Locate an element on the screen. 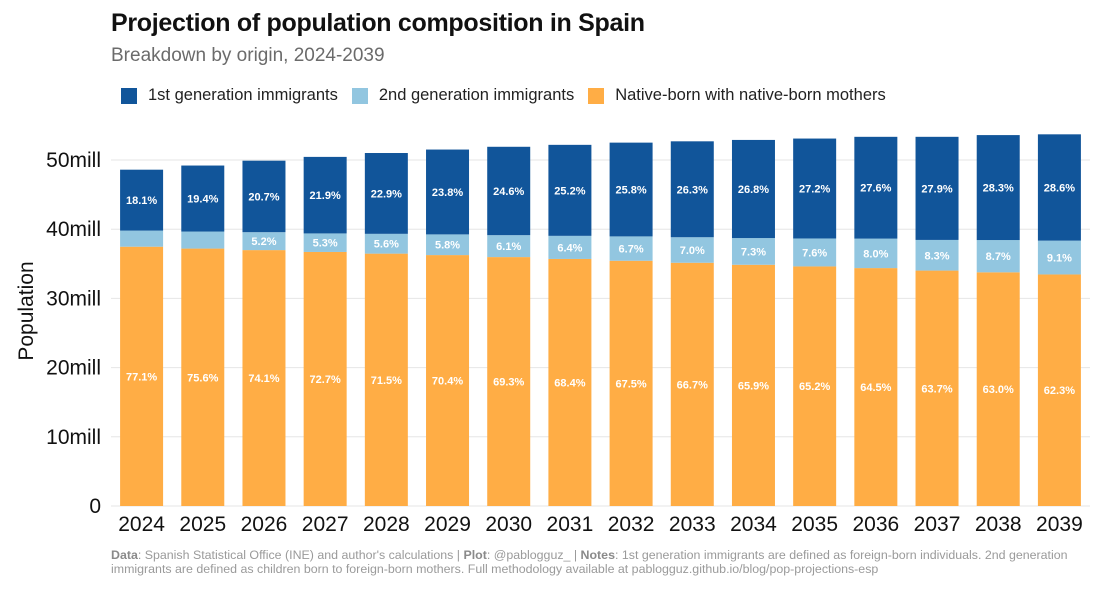  data-label: 7.6% is located at coordinates (814, 253).